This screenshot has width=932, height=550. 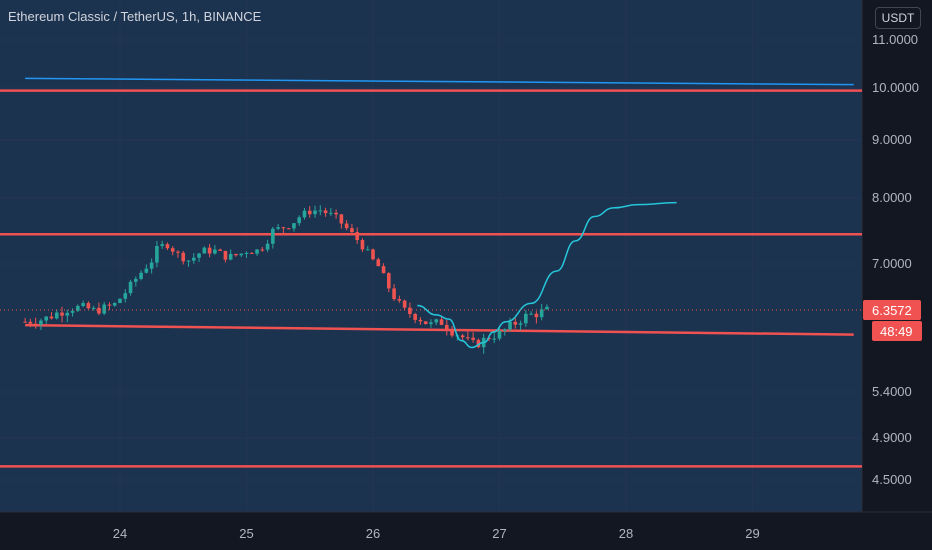 I want to click on time-tick-label: 29, so click(x=752, y=533).